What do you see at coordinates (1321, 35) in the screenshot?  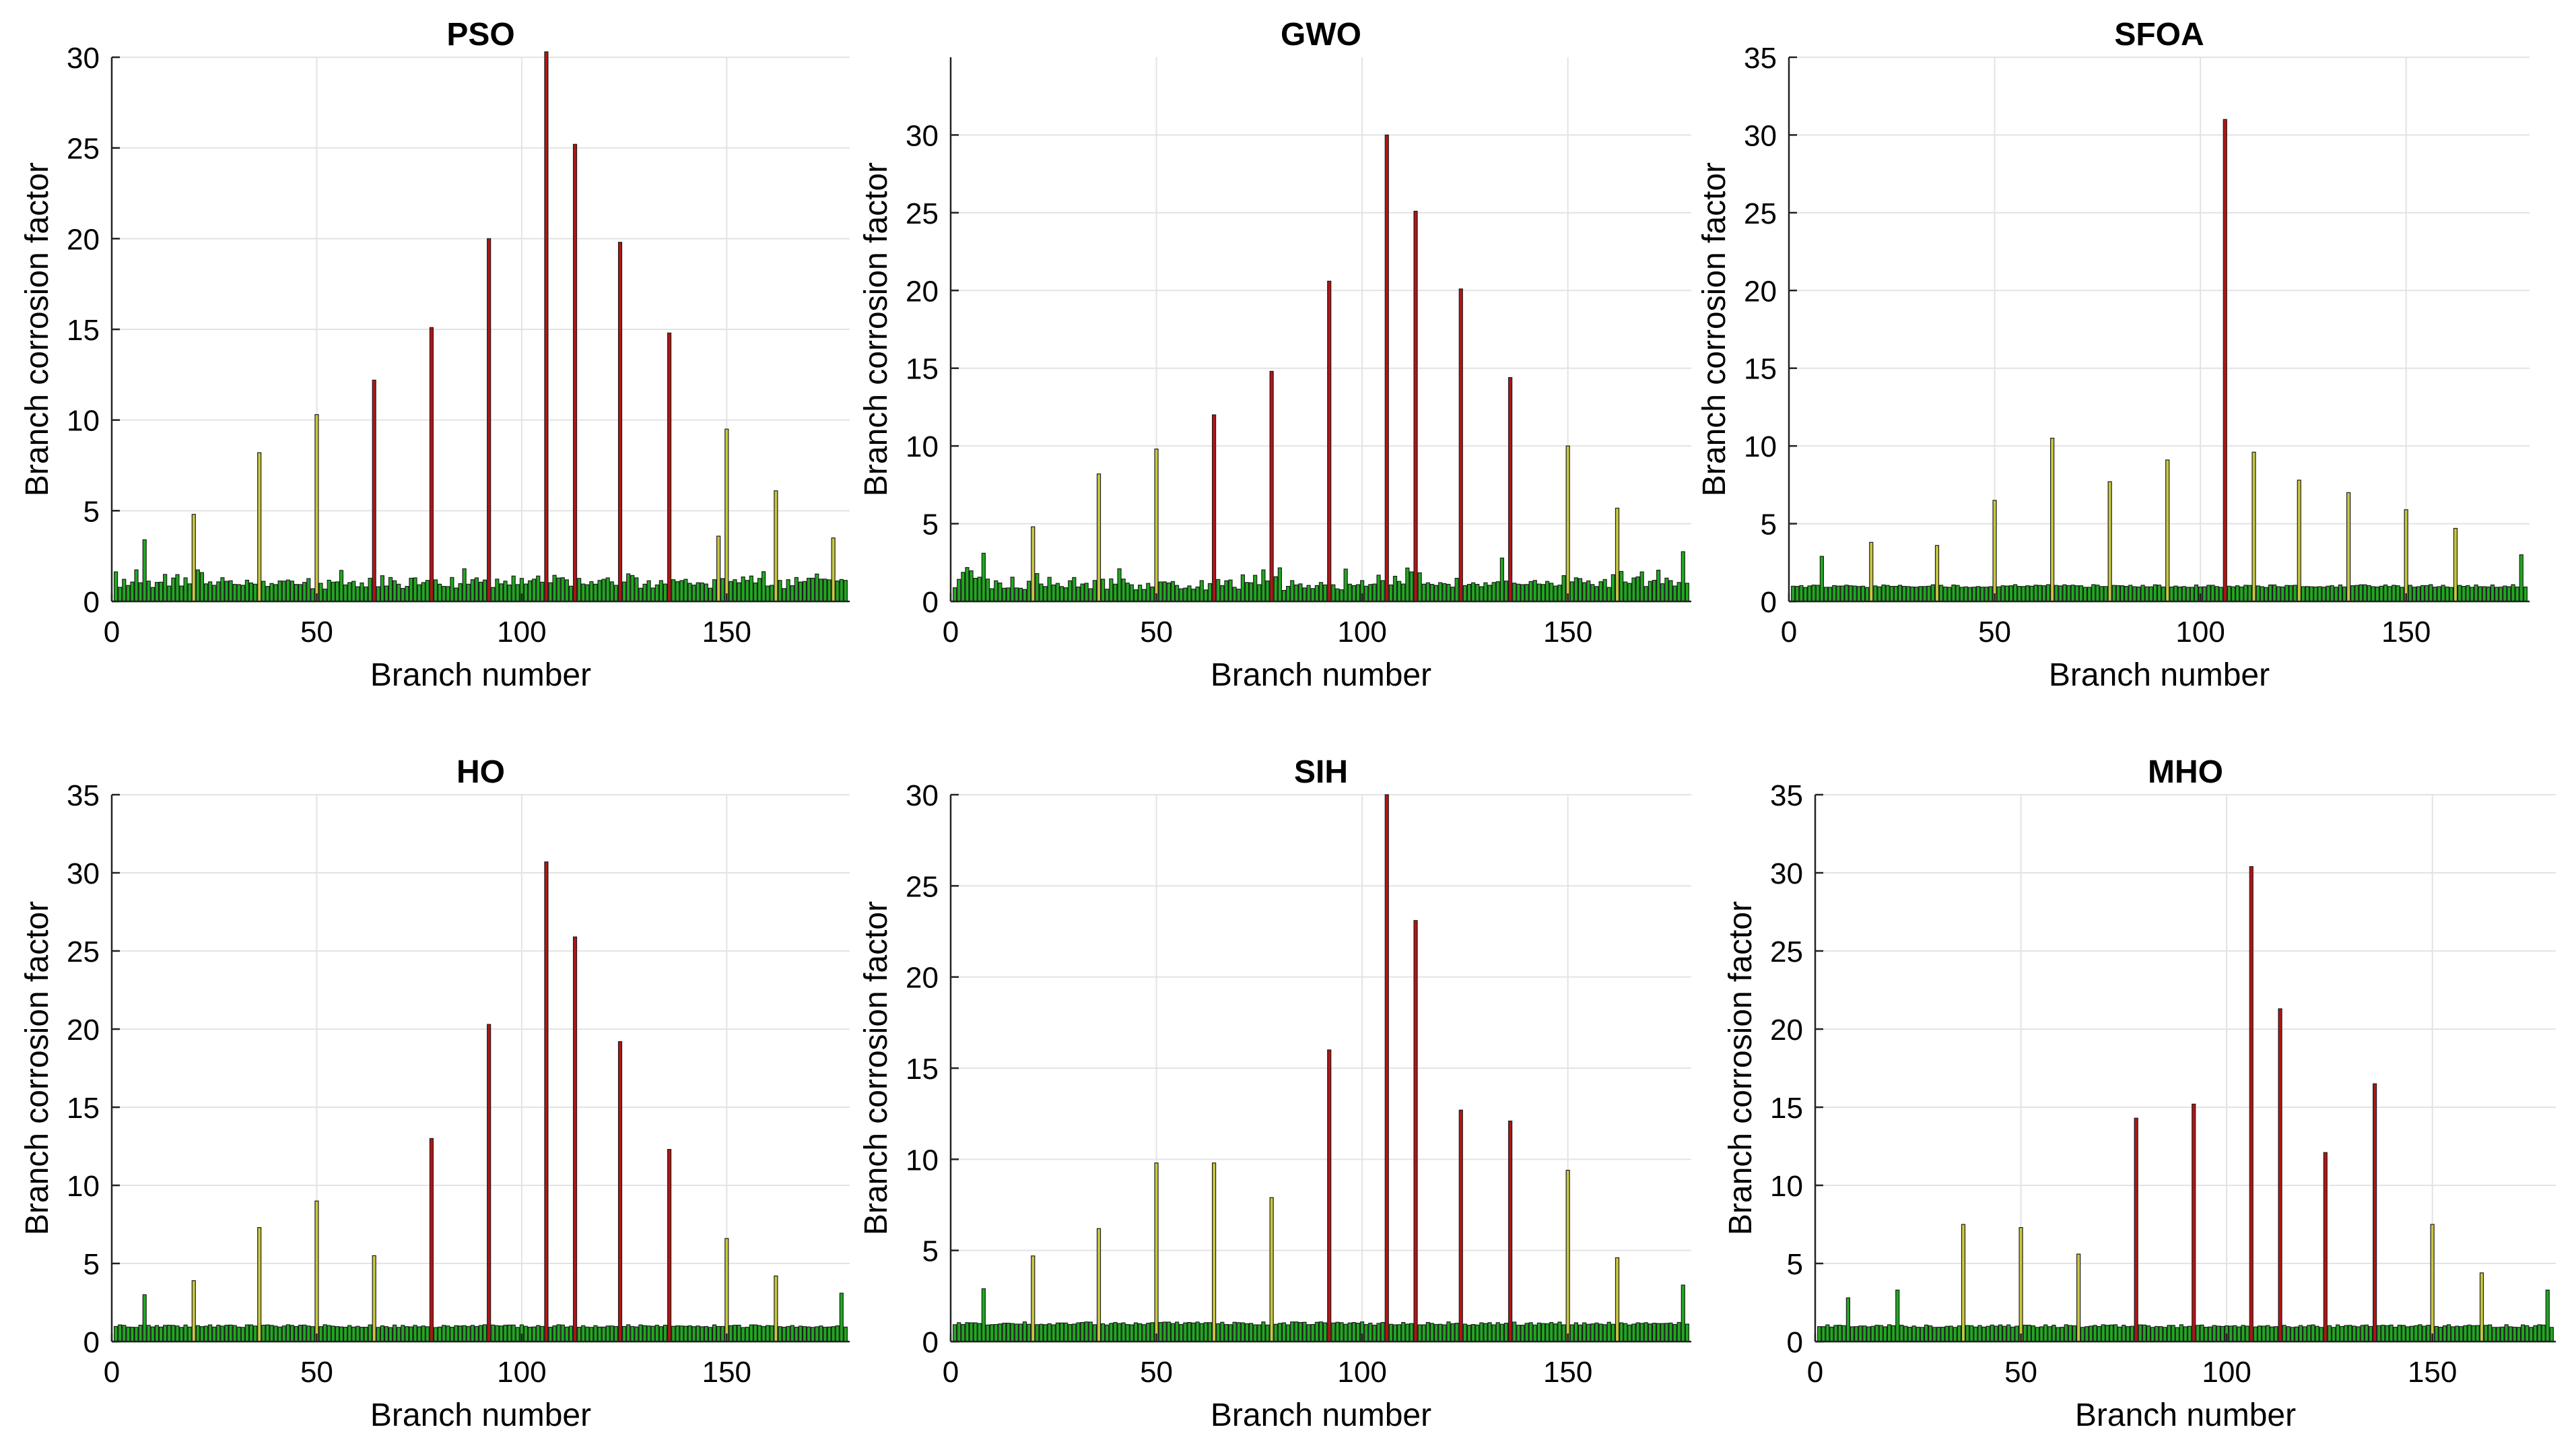 I see `chart-title: GWO` at bounding box center [1321, 35].